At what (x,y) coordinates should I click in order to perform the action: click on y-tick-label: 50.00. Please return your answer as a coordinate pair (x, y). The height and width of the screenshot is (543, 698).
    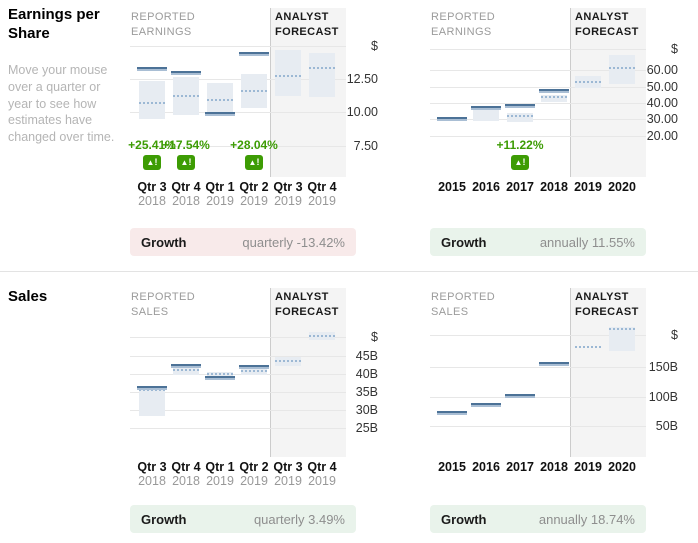
    Looking at the image, I should click on (662, 86).